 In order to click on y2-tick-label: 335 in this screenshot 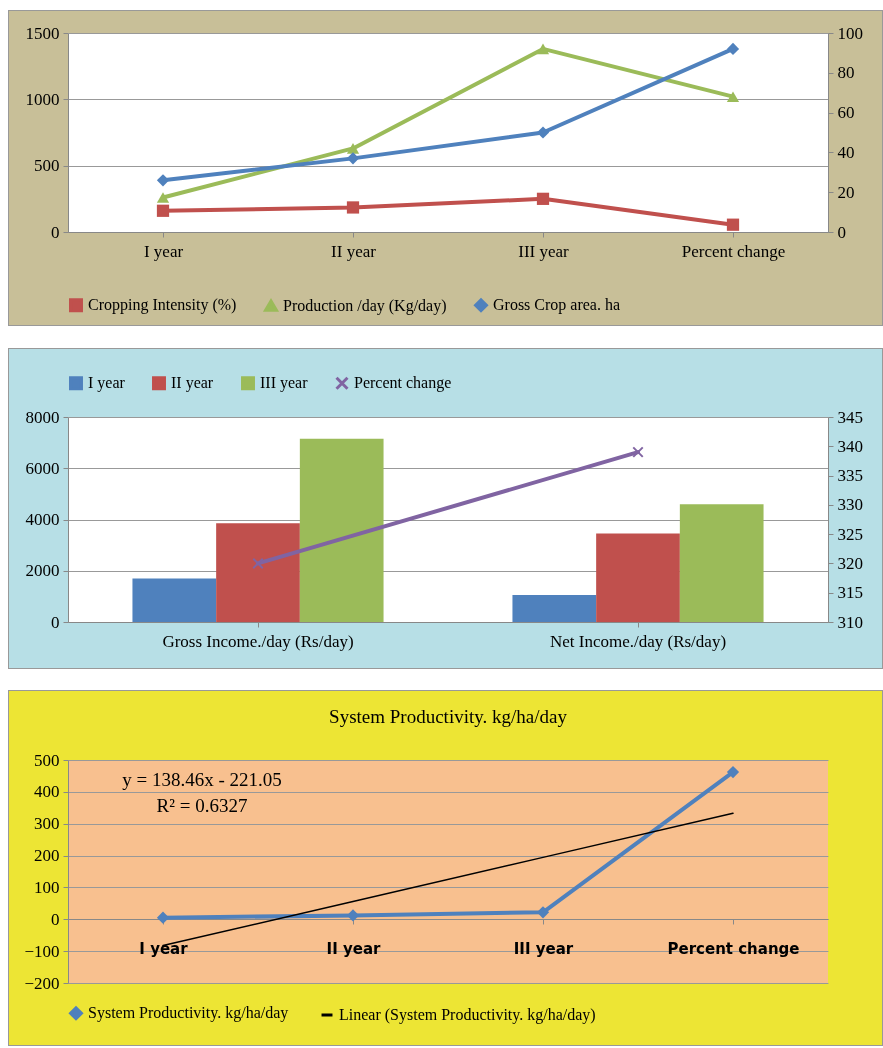, I will do `click(850, 476)`.